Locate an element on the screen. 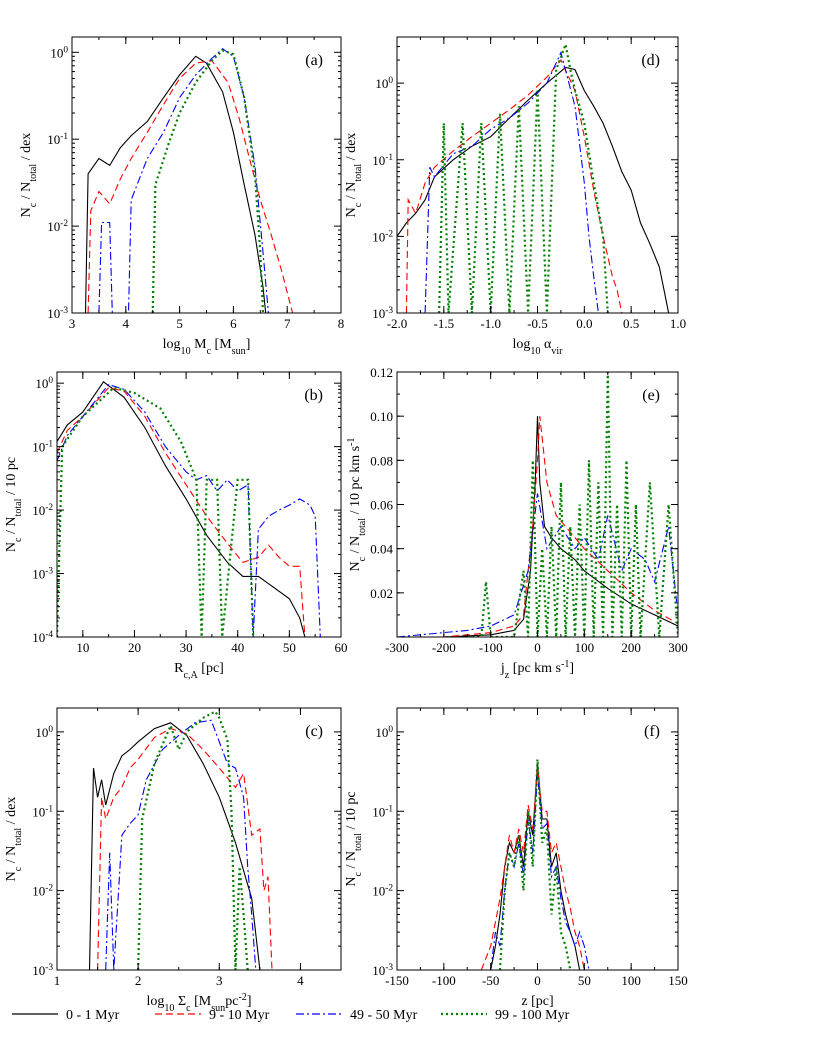 This screenshot has width=817, height=1058. legend-label: 0 - 1 Myr is located at coordinates (93, 1015).